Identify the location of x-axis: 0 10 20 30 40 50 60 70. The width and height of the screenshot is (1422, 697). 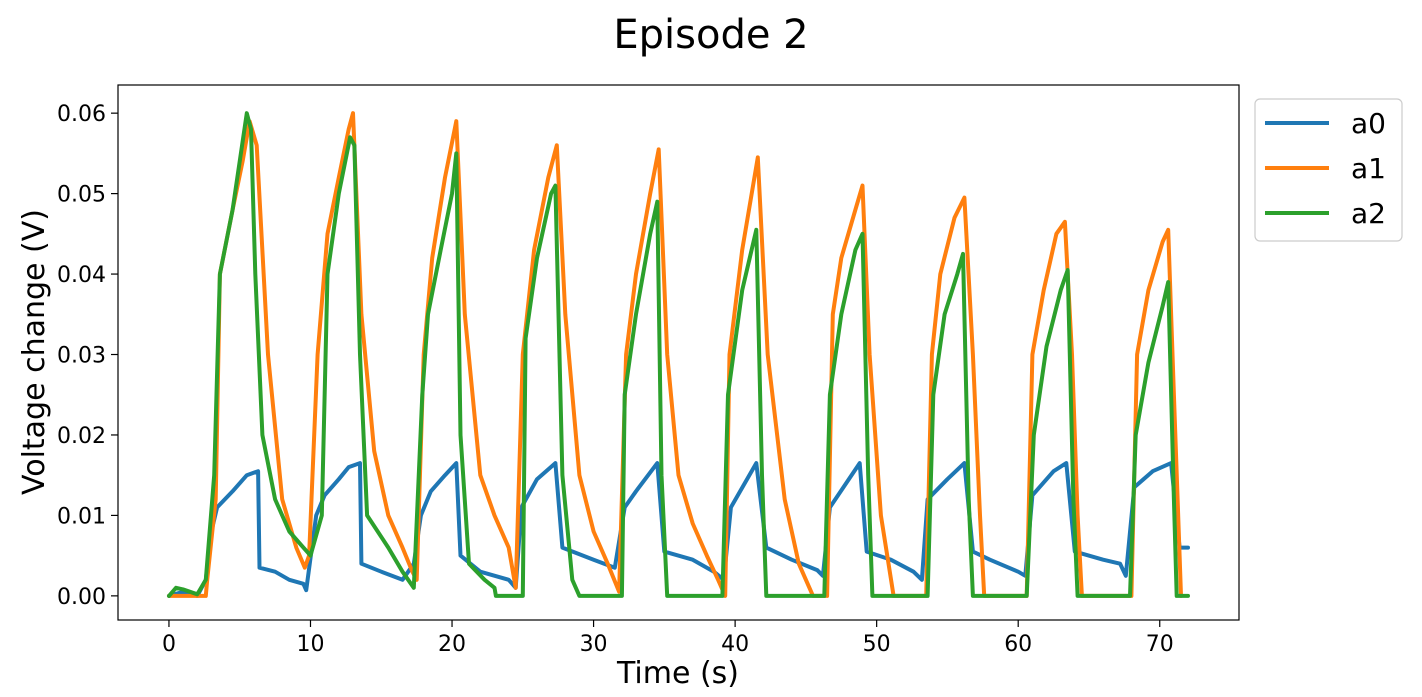
(668, 638).